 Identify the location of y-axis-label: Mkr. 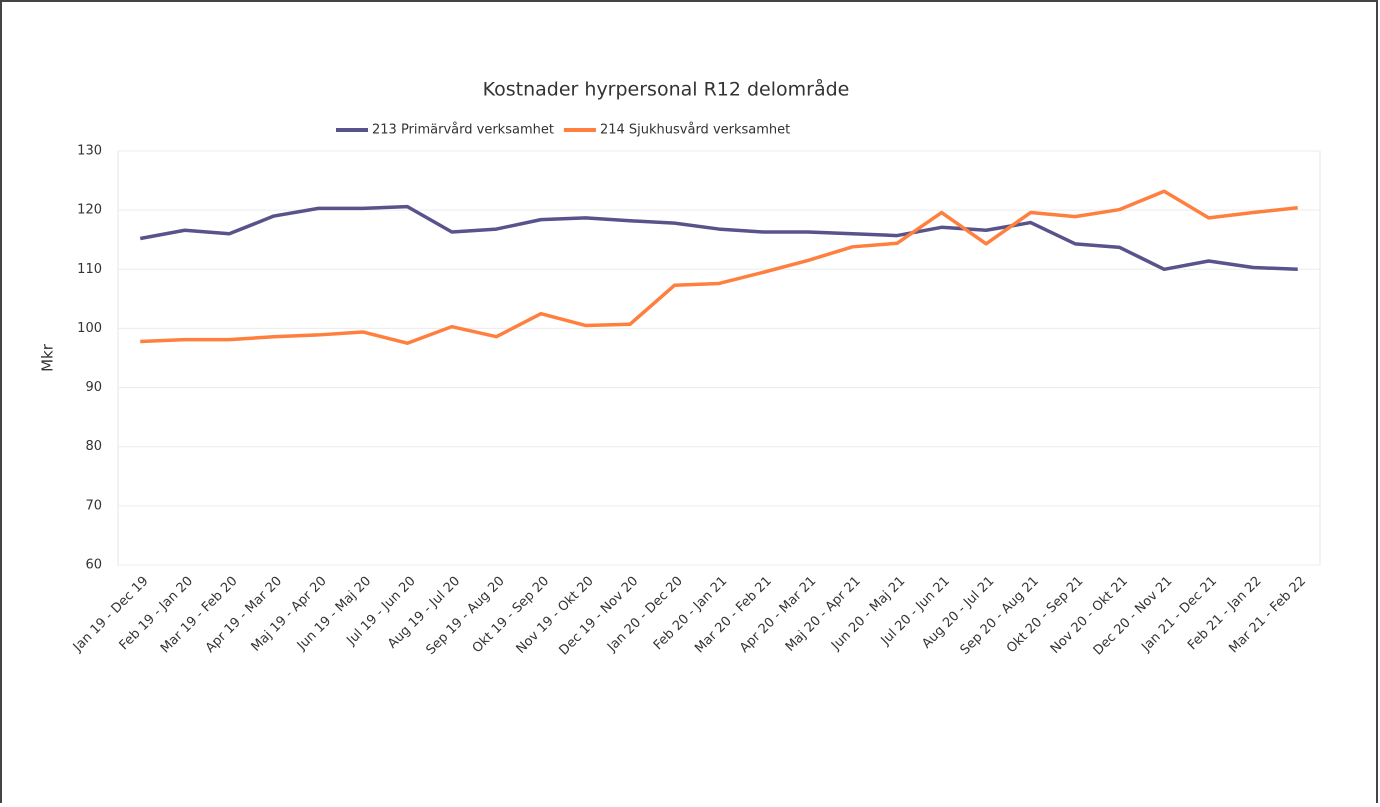
(48, 357).